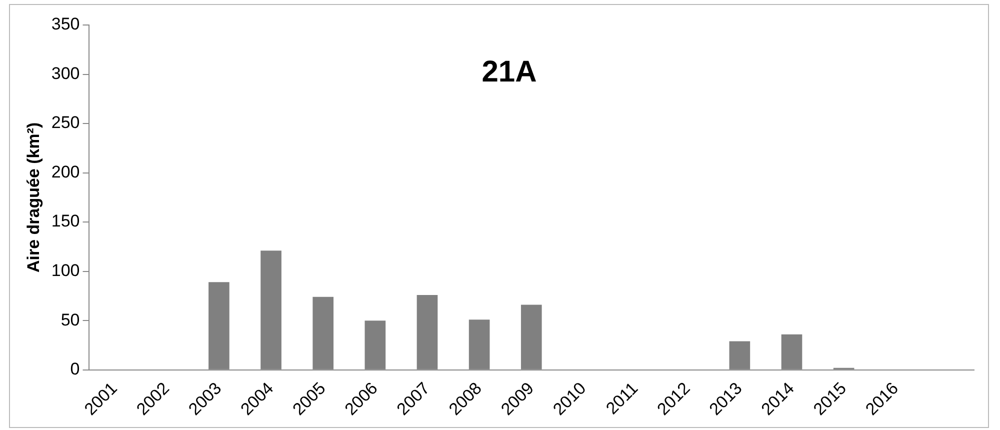 Image resolution: width=1000 pixels, height=430 pixels. What do you see at coordinates (65, 73) in the screenshot?
I see `y-tick-label: 300` at bounding box center [65, 73].